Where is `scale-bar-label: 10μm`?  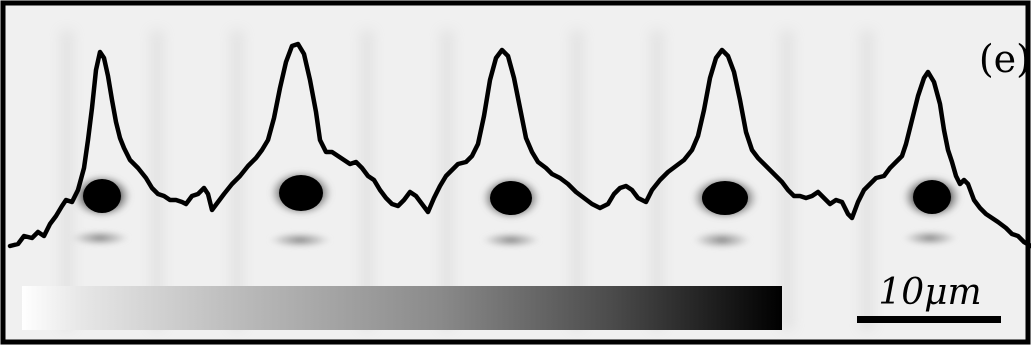 scale-bar-label: 10μm is located at coordinates (929, 292).